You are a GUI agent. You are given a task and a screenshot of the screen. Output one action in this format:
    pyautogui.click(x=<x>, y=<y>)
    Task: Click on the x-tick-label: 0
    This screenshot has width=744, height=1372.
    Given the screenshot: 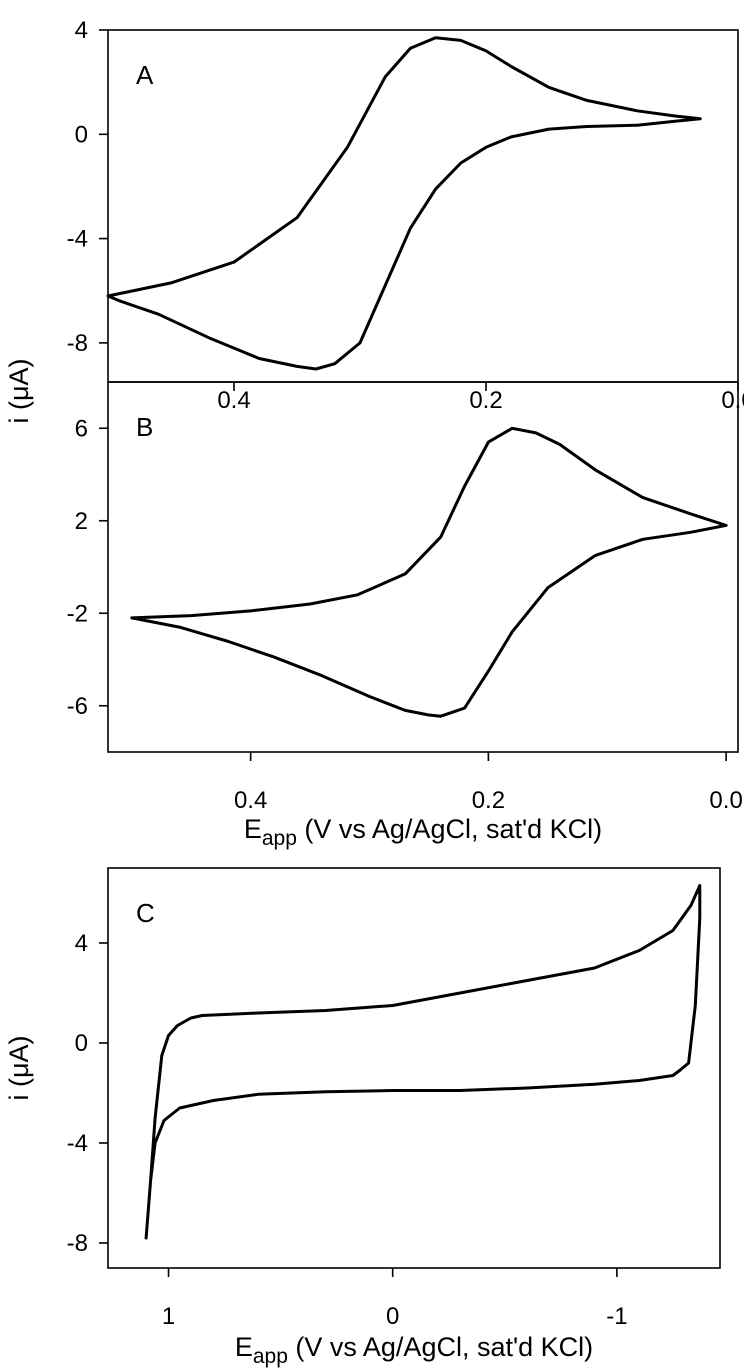 What is the action you would take?
    pyautogui.click(x=392, y=1316)
    